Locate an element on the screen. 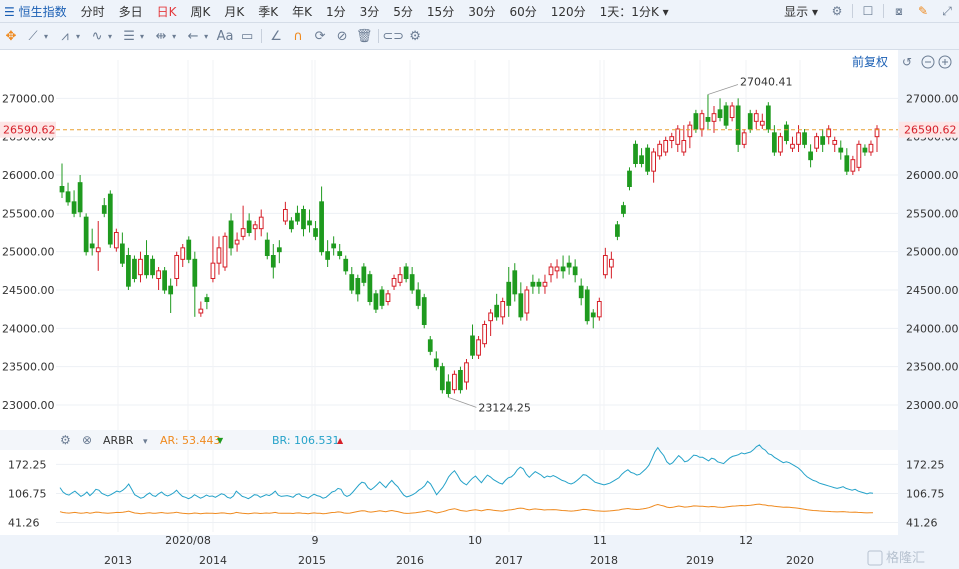  range-tool-icon: ⇹ is located at coordinates (161, 36).